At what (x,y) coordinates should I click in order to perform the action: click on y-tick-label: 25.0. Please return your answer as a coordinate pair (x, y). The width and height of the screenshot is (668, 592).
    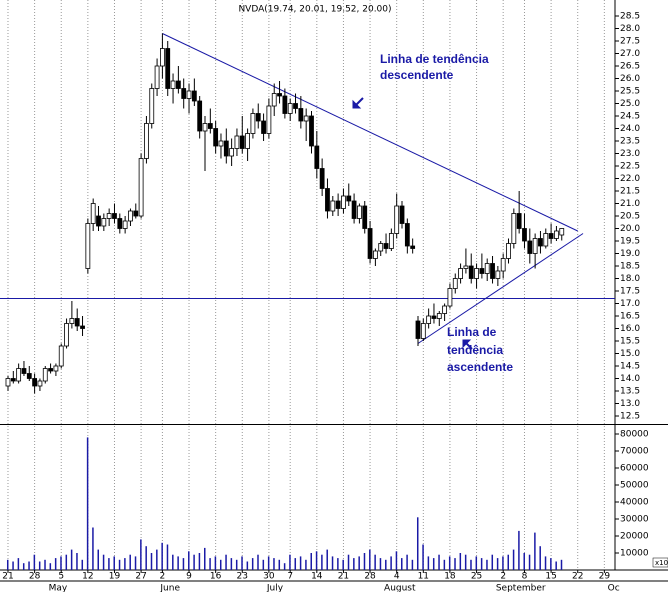
    Looking at the image, I should click on (630, 104).